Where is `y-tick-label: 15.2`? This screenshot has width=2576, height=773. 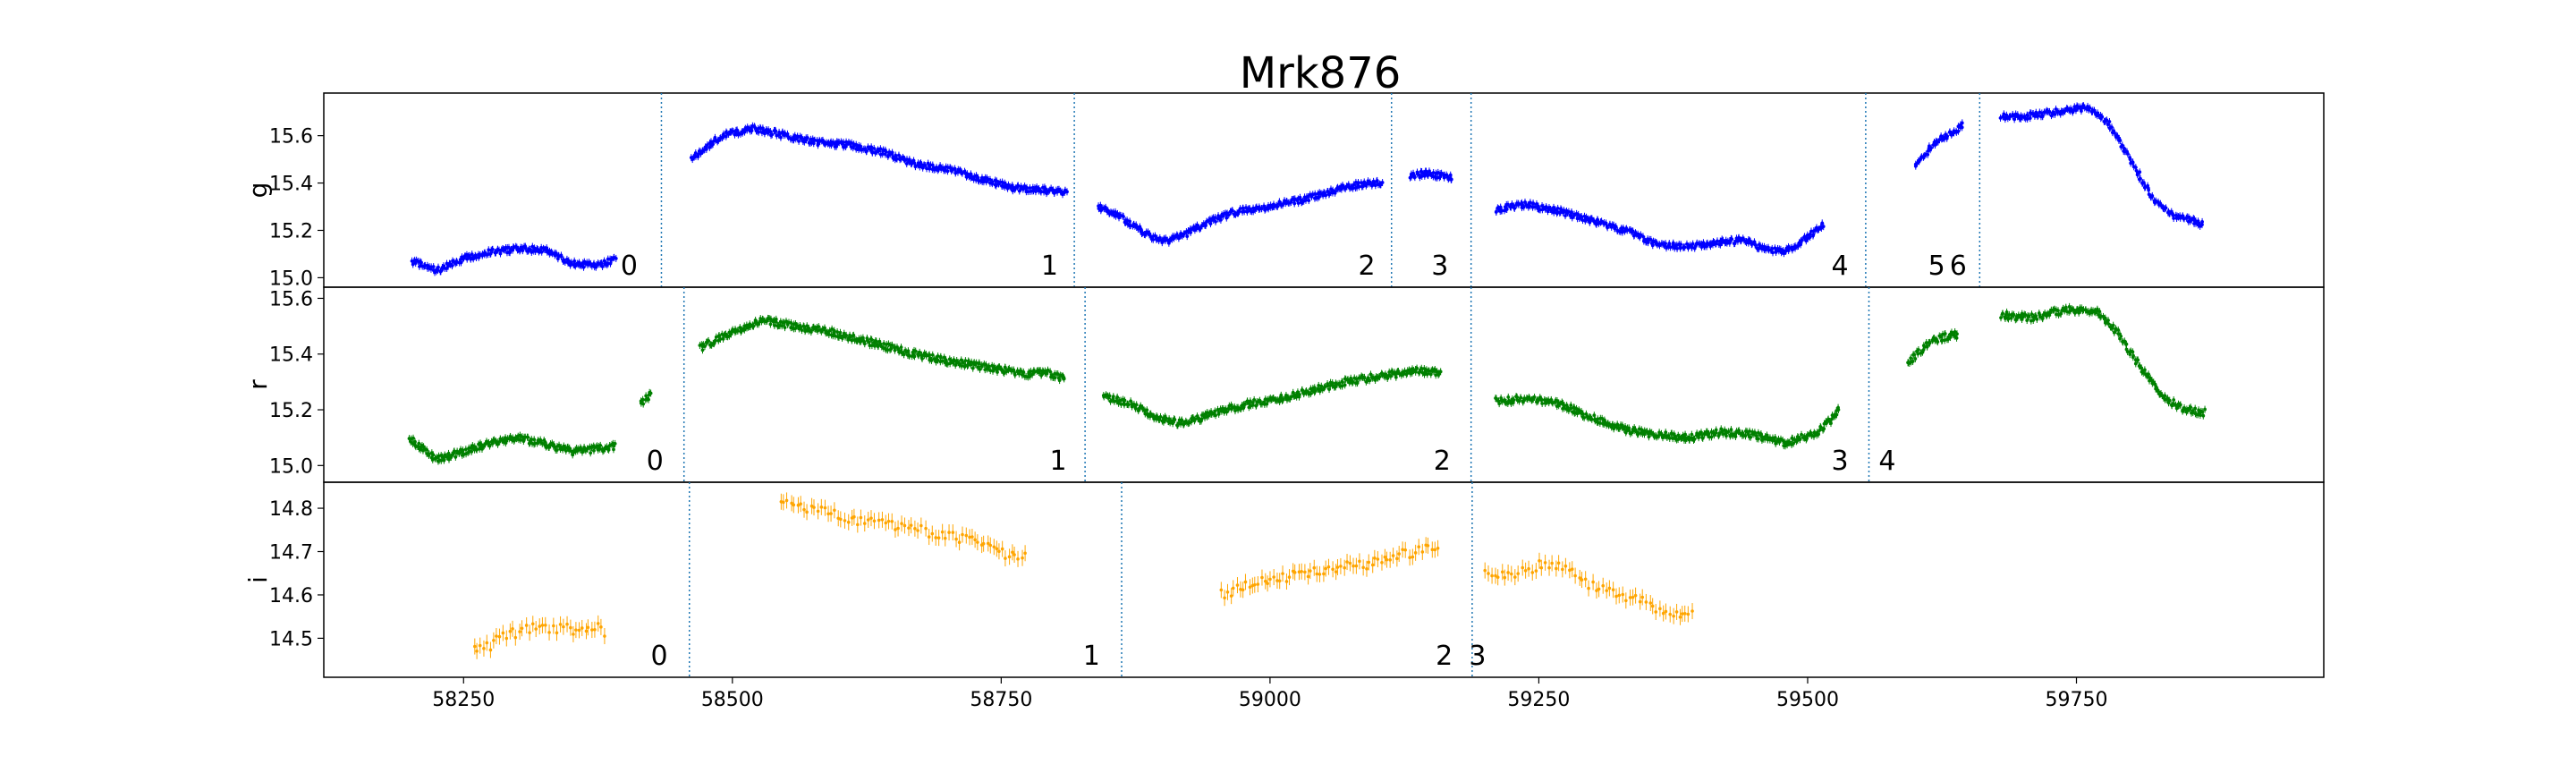
y-tick-label: 15.2 is located at coordinates (291, 411).